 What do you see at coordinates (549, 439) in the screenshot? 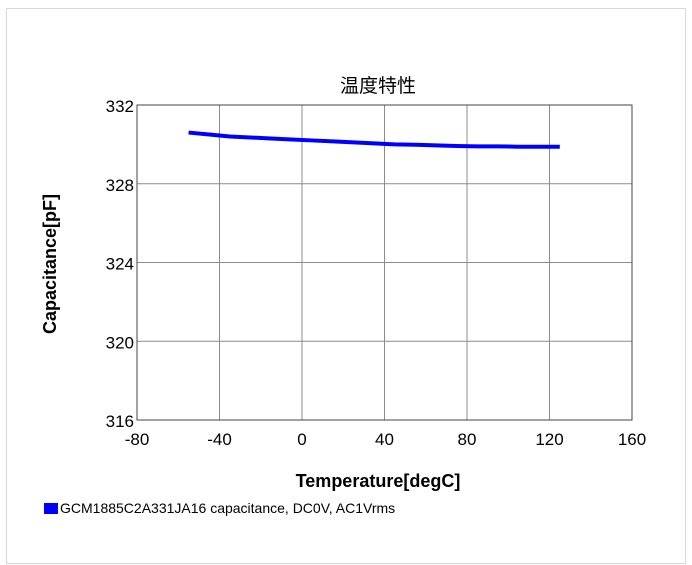
I see `x-tick-label: 120` at bounding box center [549, 439].